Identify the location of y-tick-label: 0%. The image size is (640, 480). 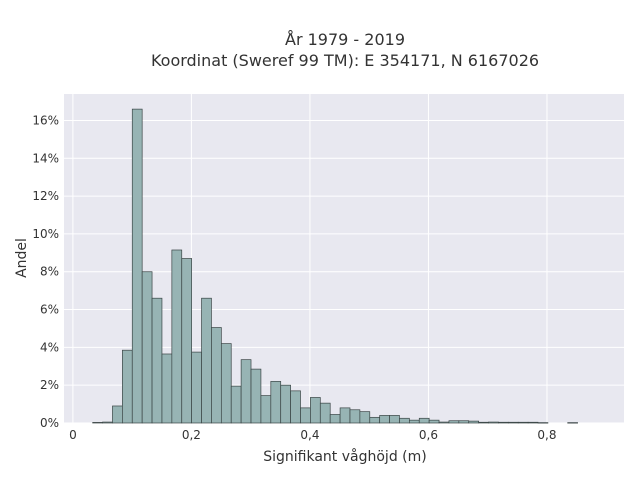
(49, 423).